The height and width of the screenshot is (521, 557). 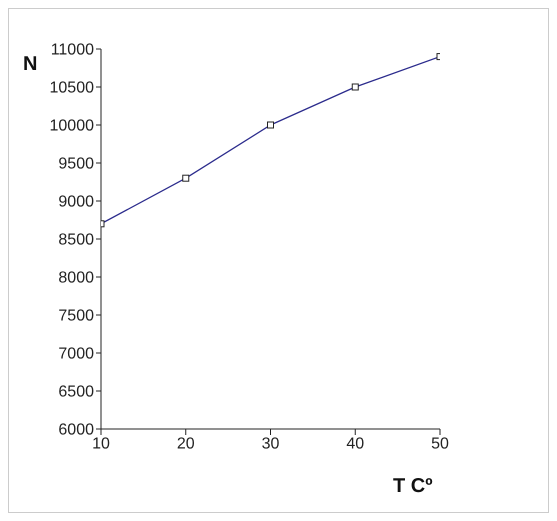 I want to click on y-tick-label: 7500, so click(x=76, y=316).